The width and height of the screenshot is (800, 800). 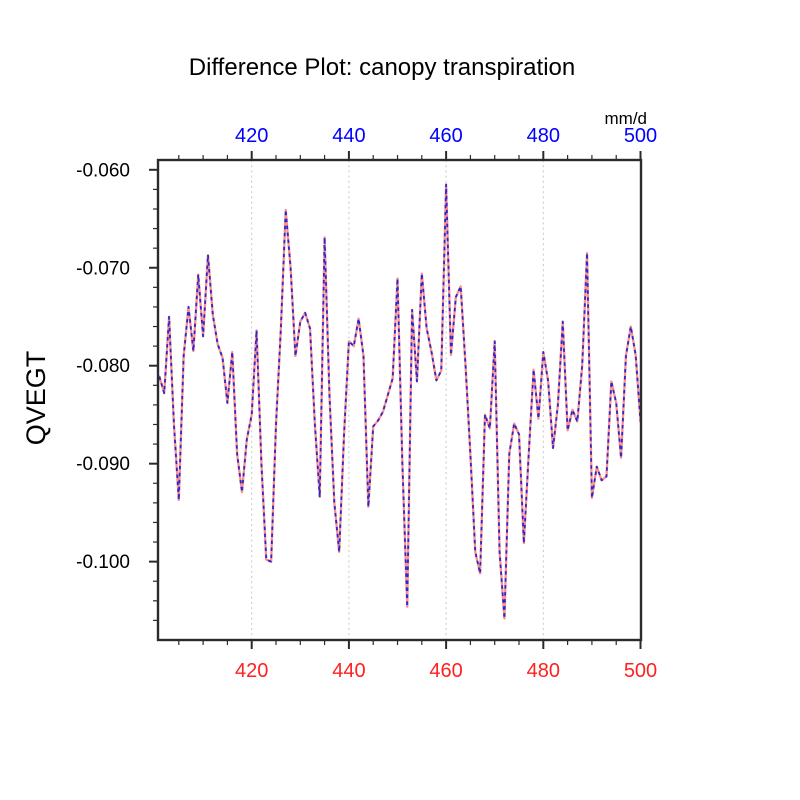 What do you see at coordinates (445, 136) in the screenshot?
I see `top-tick-label: 460` at bounding box center [445, 136].